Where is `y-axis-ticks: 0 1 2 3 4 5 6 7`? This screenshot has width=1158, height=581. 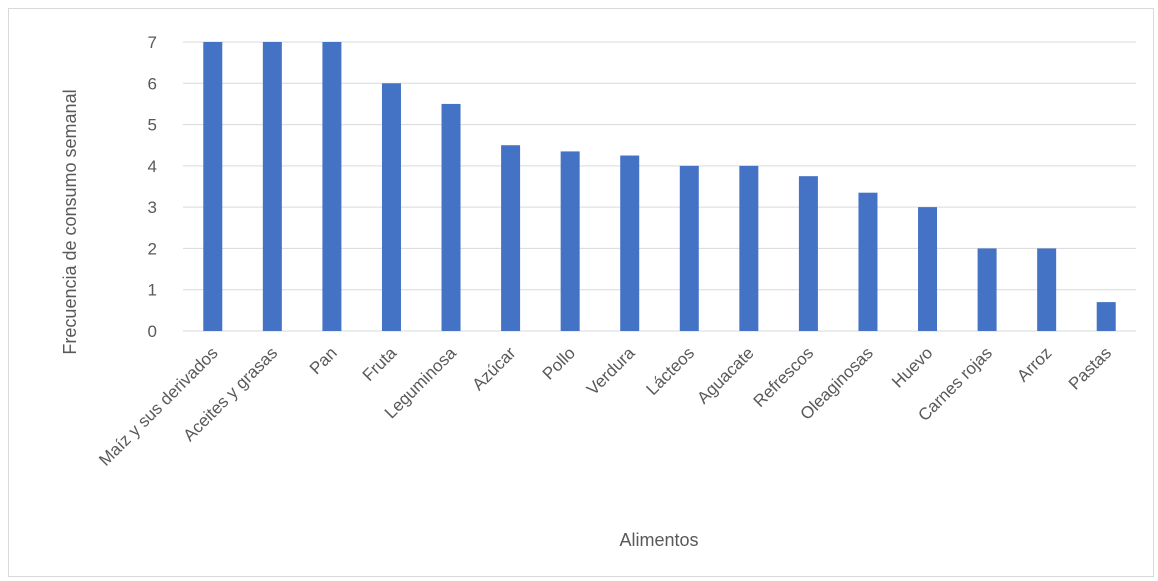
y-axis-ticks: 0 1 2 3 4 5 6 7 is located at coordinates (152, 187).